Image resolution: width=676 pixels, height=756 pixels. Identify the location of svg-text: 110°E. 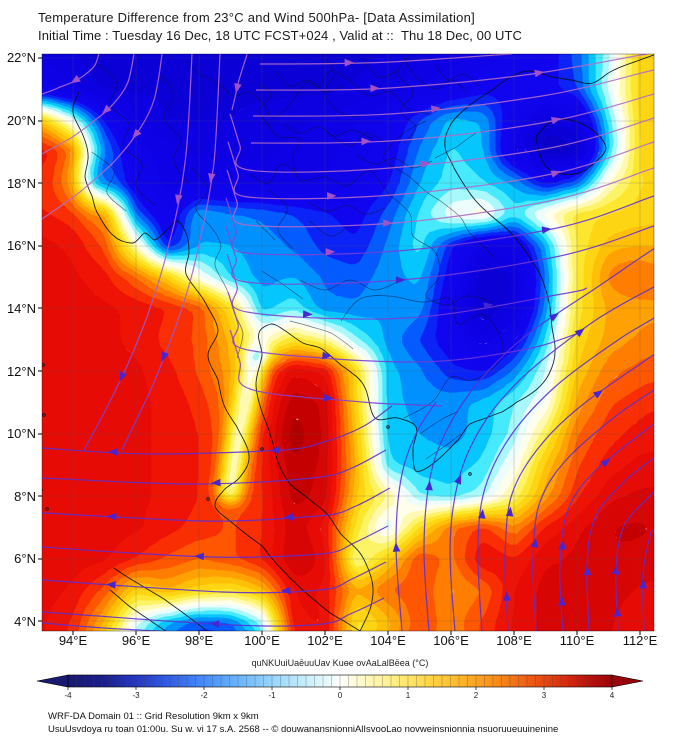
(577, 640).